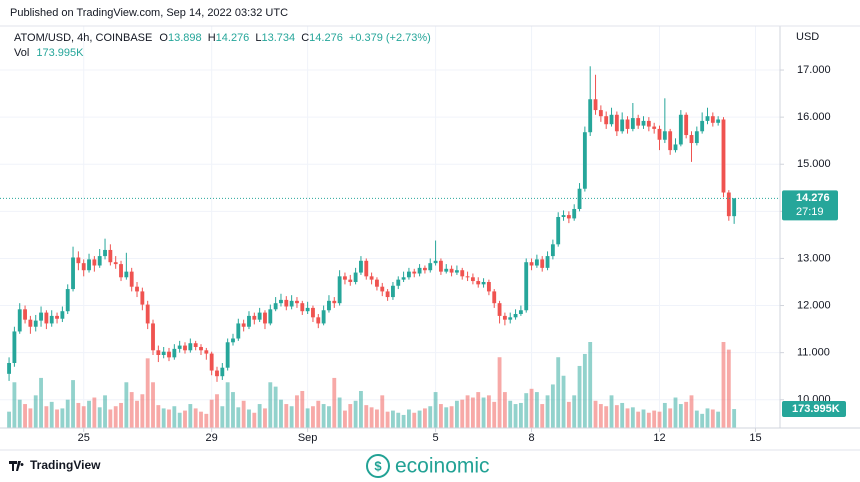 The width and height of the screenshot is (860, 482). I want to click on y-tick-label: 12.000, so click(814, 305).